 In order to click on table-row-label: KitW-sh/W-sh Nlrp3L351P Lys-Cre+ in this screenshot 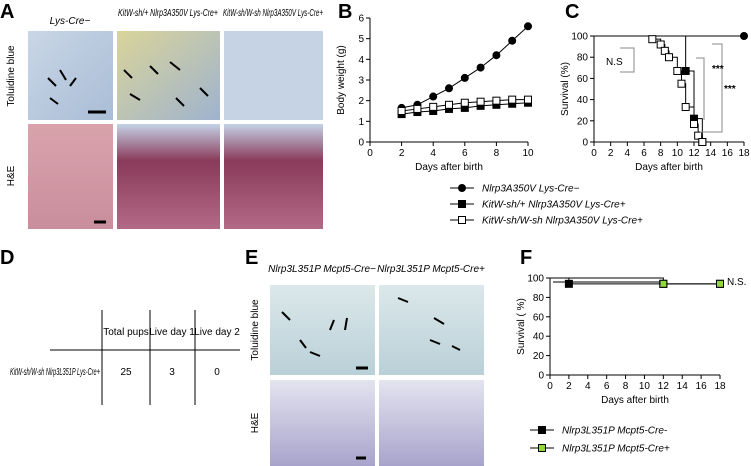, I will do `click(55, 372)`.